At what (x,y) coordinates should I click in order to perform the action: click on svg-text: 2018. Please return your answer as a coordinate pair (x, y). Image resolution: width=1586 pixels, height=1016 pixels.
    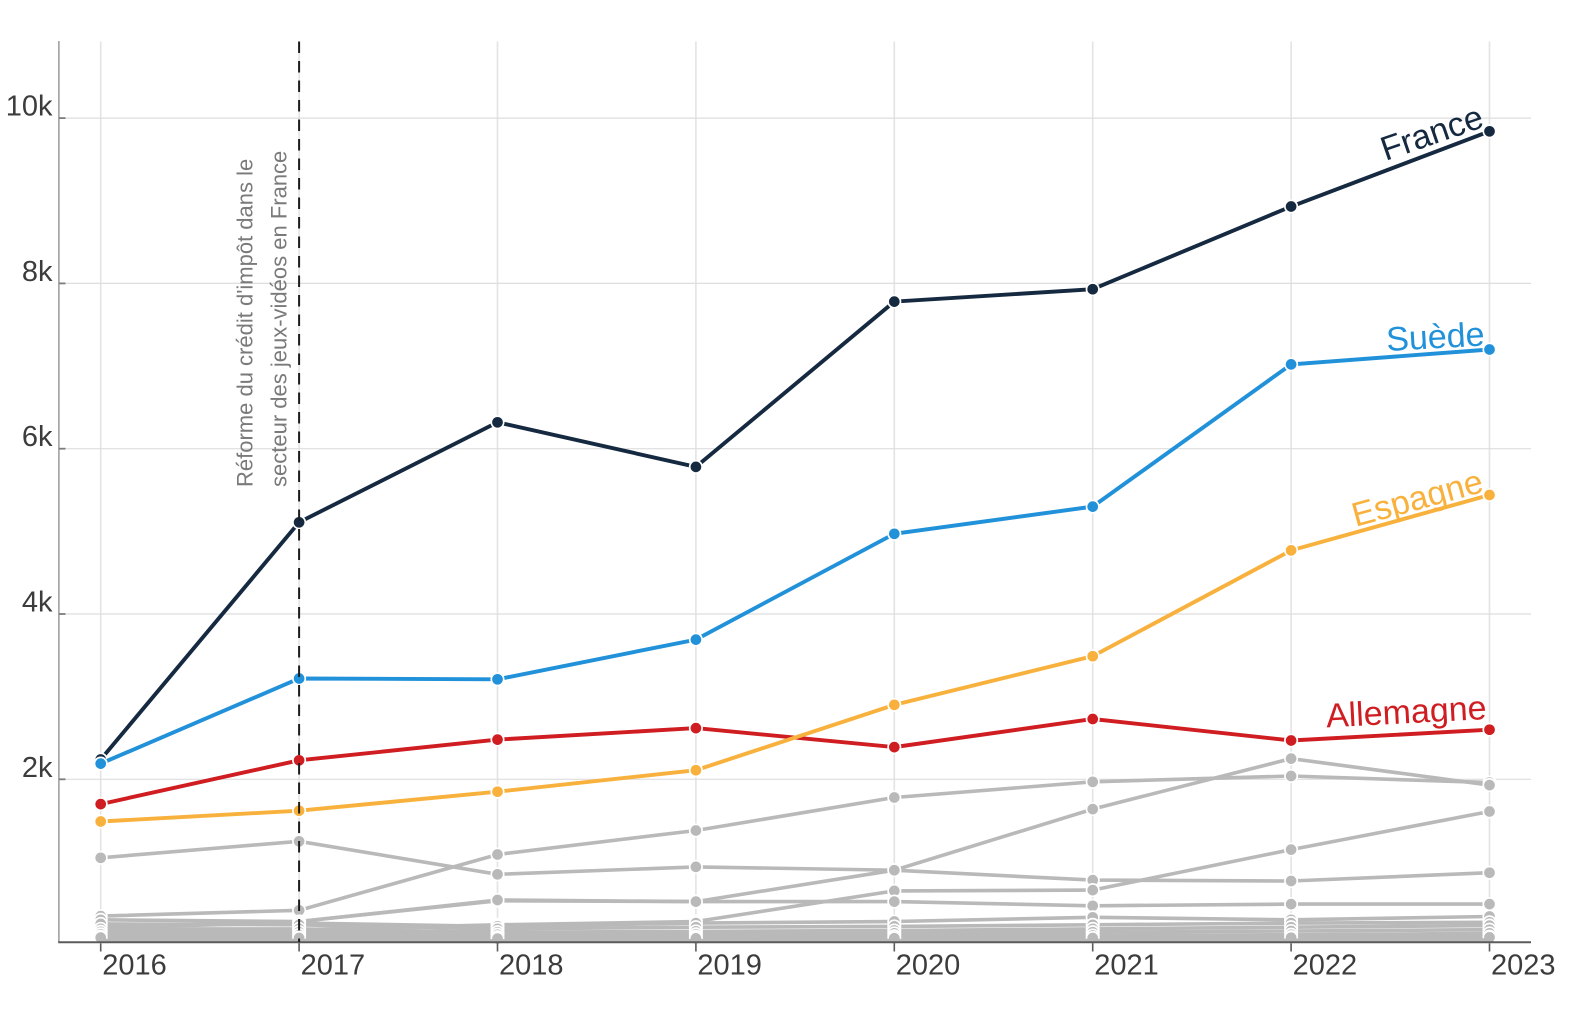
    Looking at the image, I should click on (531, 966).